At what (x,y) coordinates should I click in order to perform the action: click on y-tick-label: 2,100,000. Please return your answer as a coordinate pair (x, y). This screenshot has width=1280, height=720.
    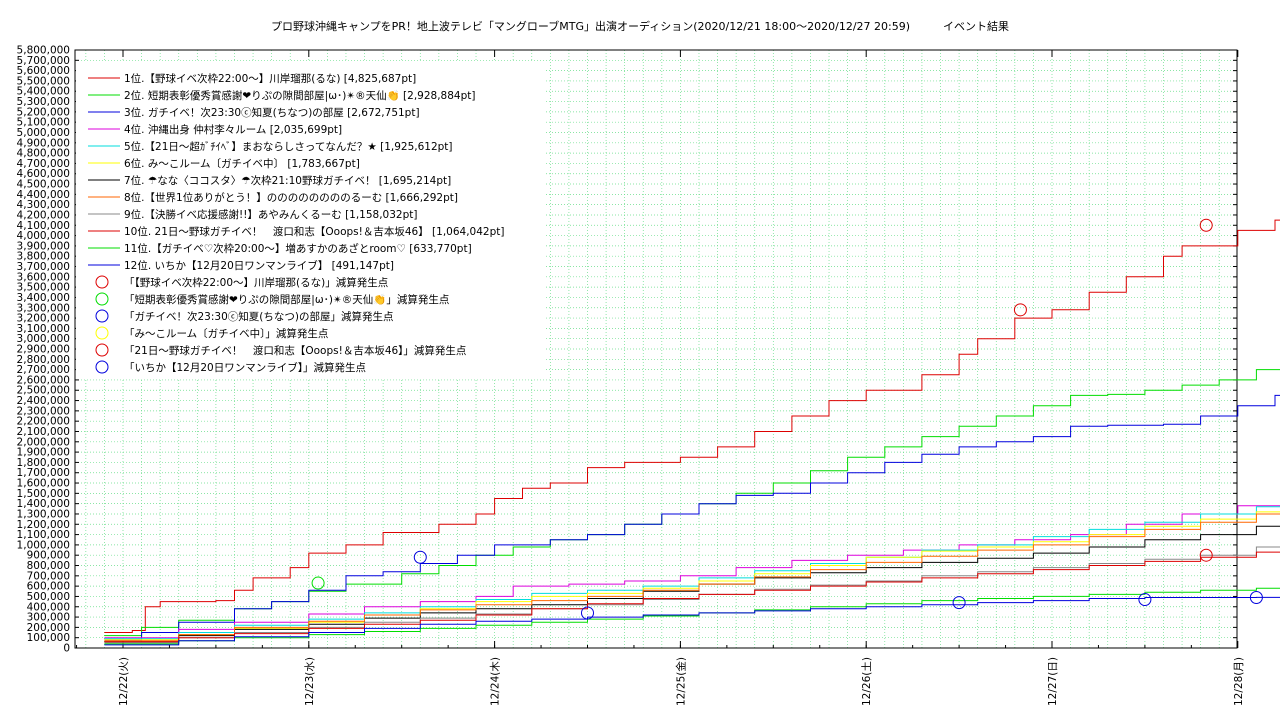
    Looking at the image, I should click on (43, 432).